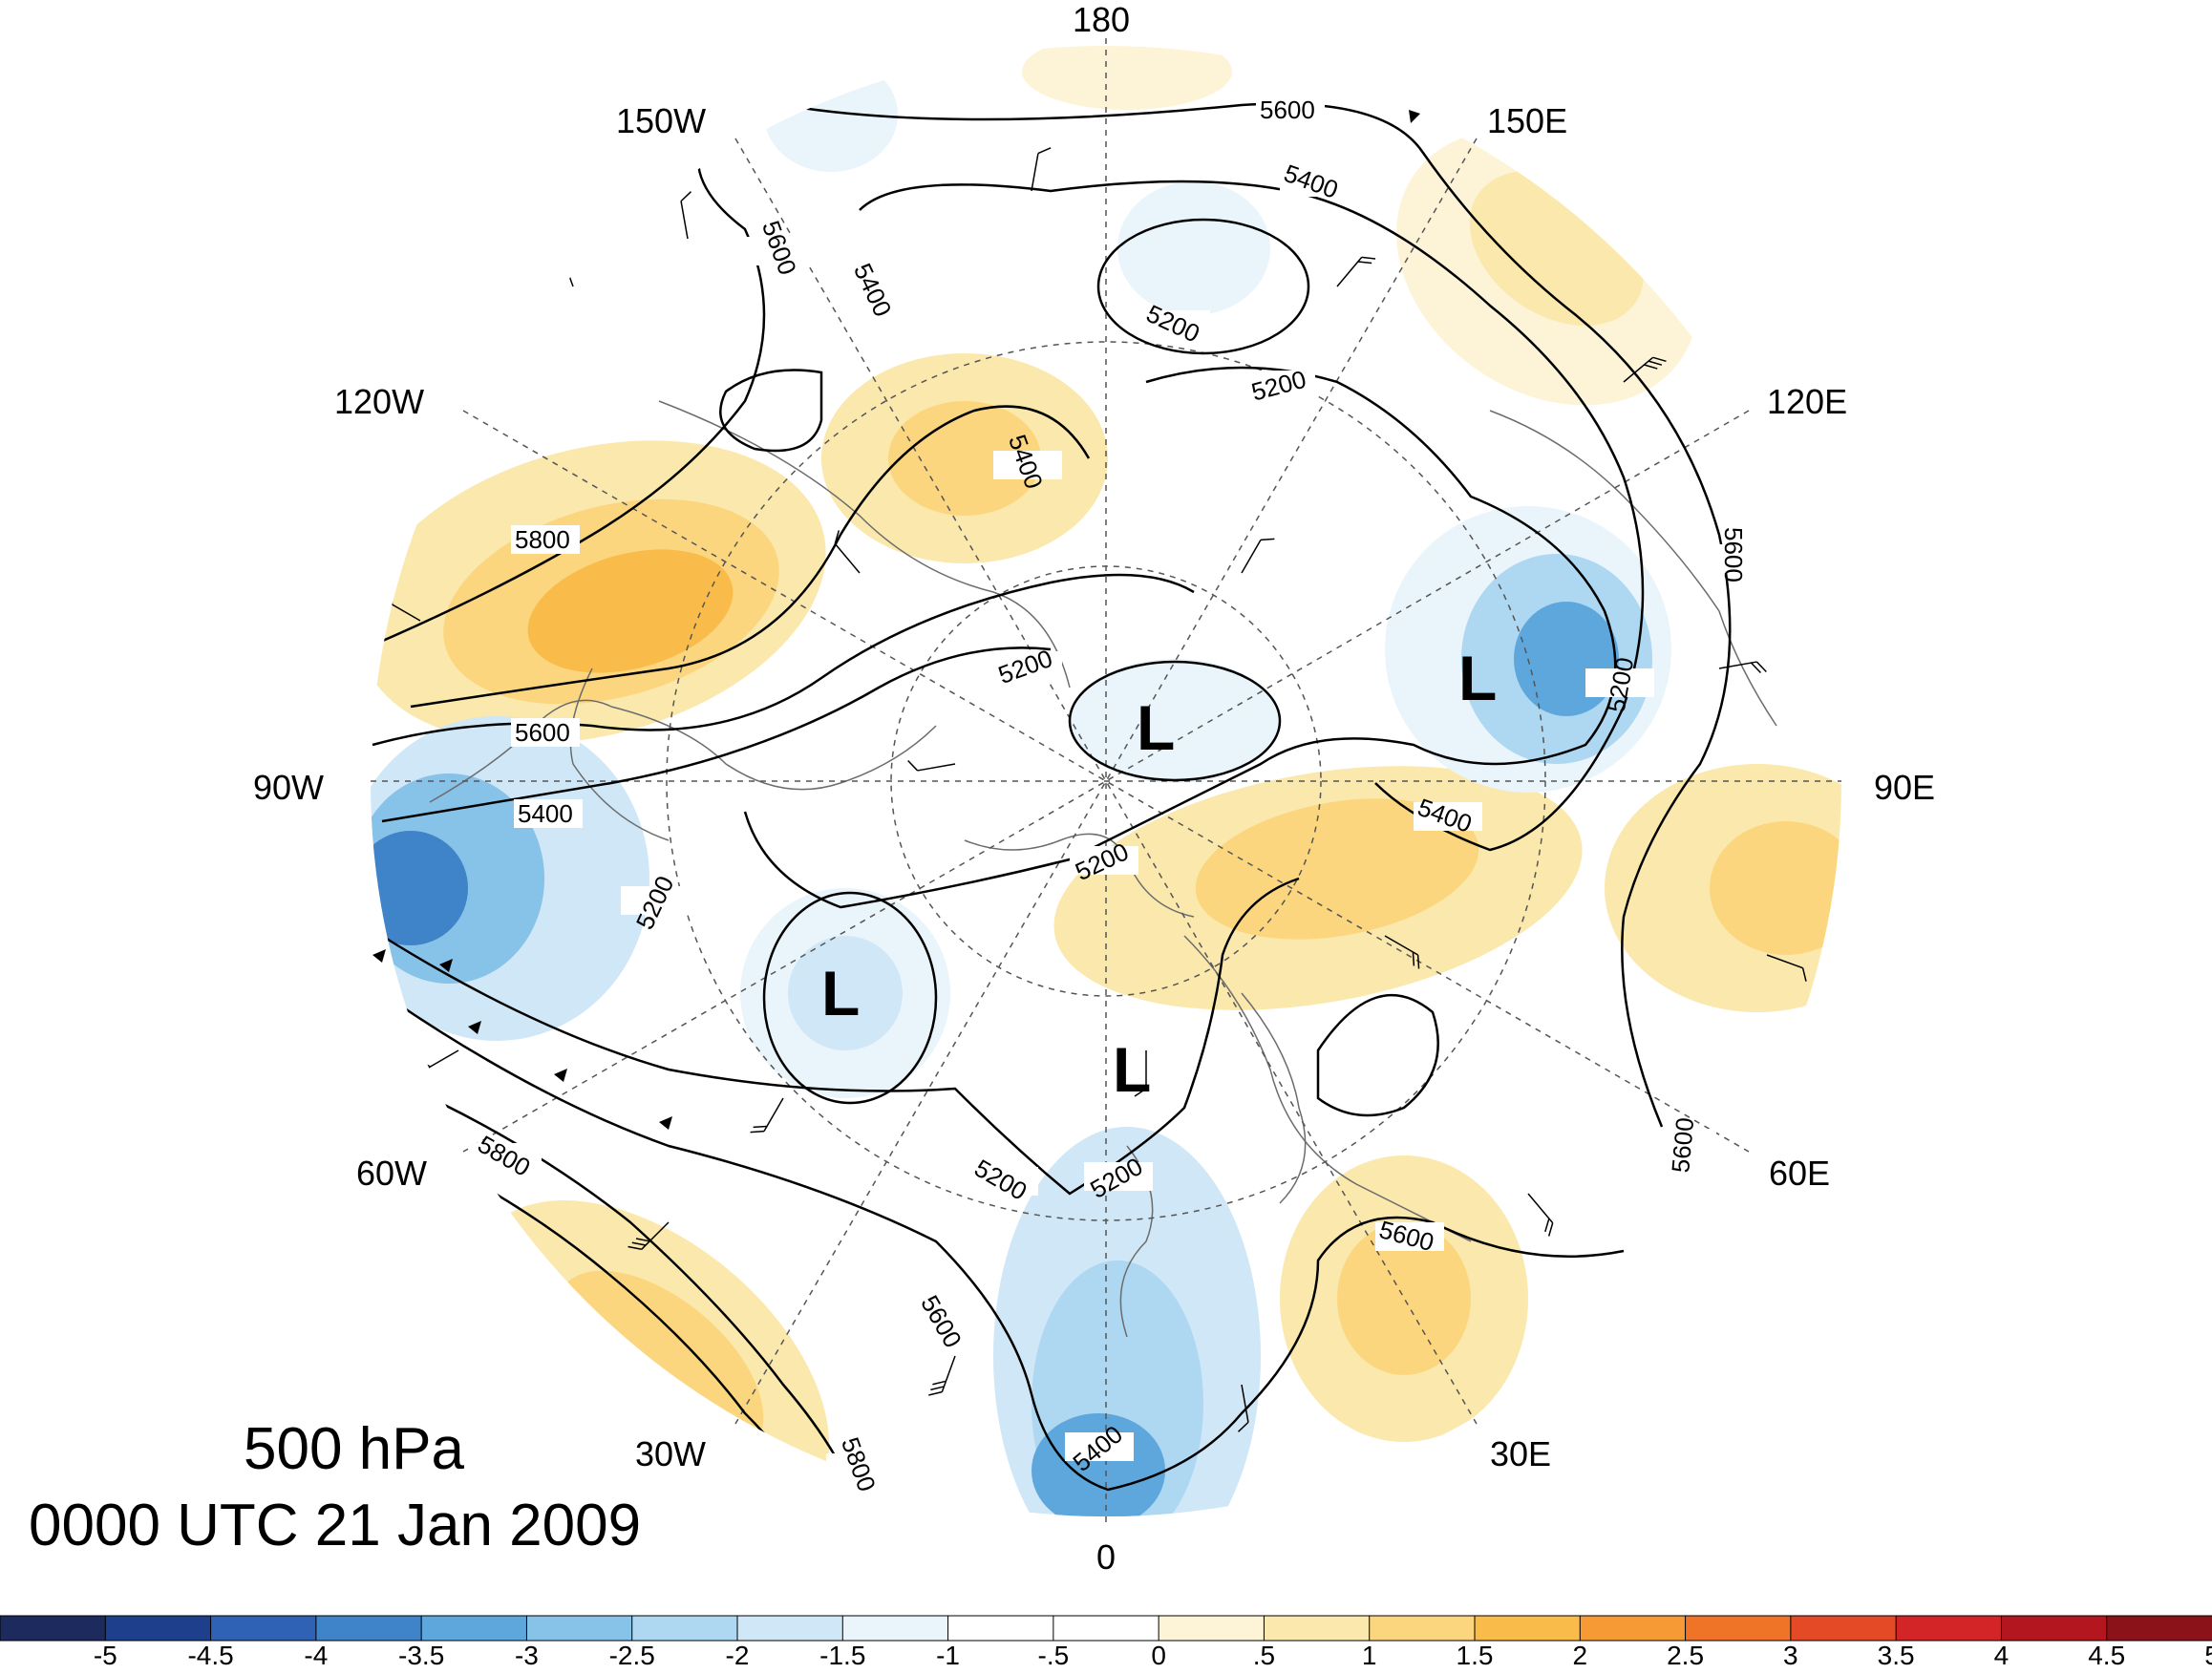 The width and height of the screenshot is (2212, 1674). What do you see at coordinates (842, 1655) in the screenshot?
I see `colorbar-tick-label: -1.5` at bounding box center [842, 1655].